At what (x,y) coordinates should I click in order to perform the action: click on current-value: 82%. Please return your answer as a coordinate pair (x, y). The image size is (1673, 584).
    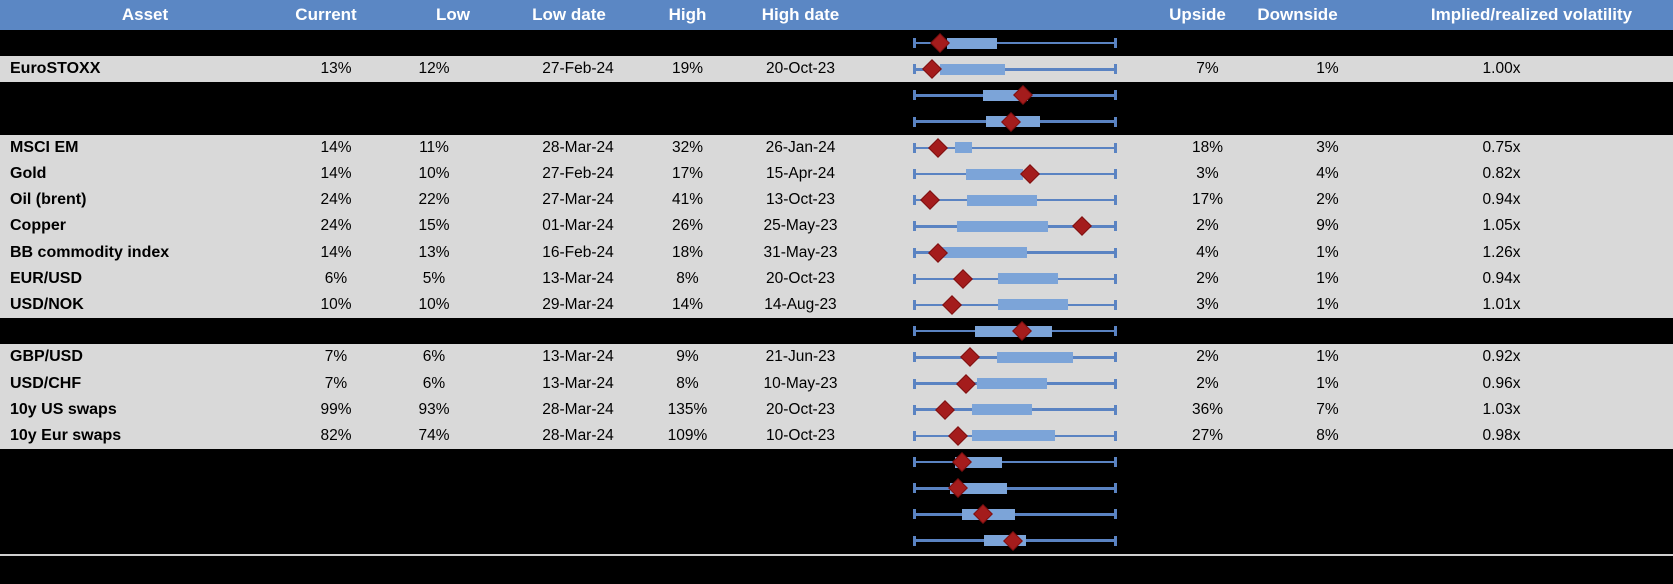
    Looking at the image, I should click on (336, 435).